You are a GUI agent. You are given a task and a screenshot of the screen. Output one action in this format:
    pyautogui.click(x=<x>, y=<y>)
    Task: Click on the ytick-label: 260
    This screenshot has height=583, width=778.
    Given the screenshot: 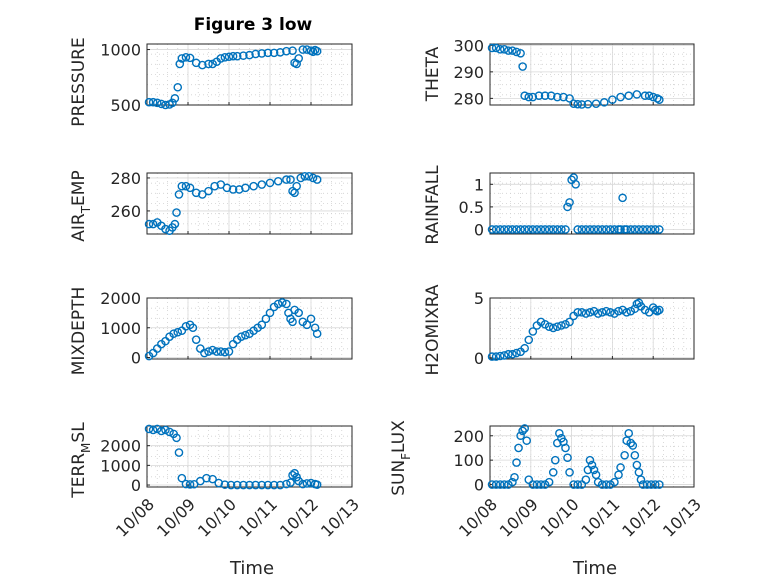 What is the action you would take?
    pyautogui.click(x=125, y=211)
    